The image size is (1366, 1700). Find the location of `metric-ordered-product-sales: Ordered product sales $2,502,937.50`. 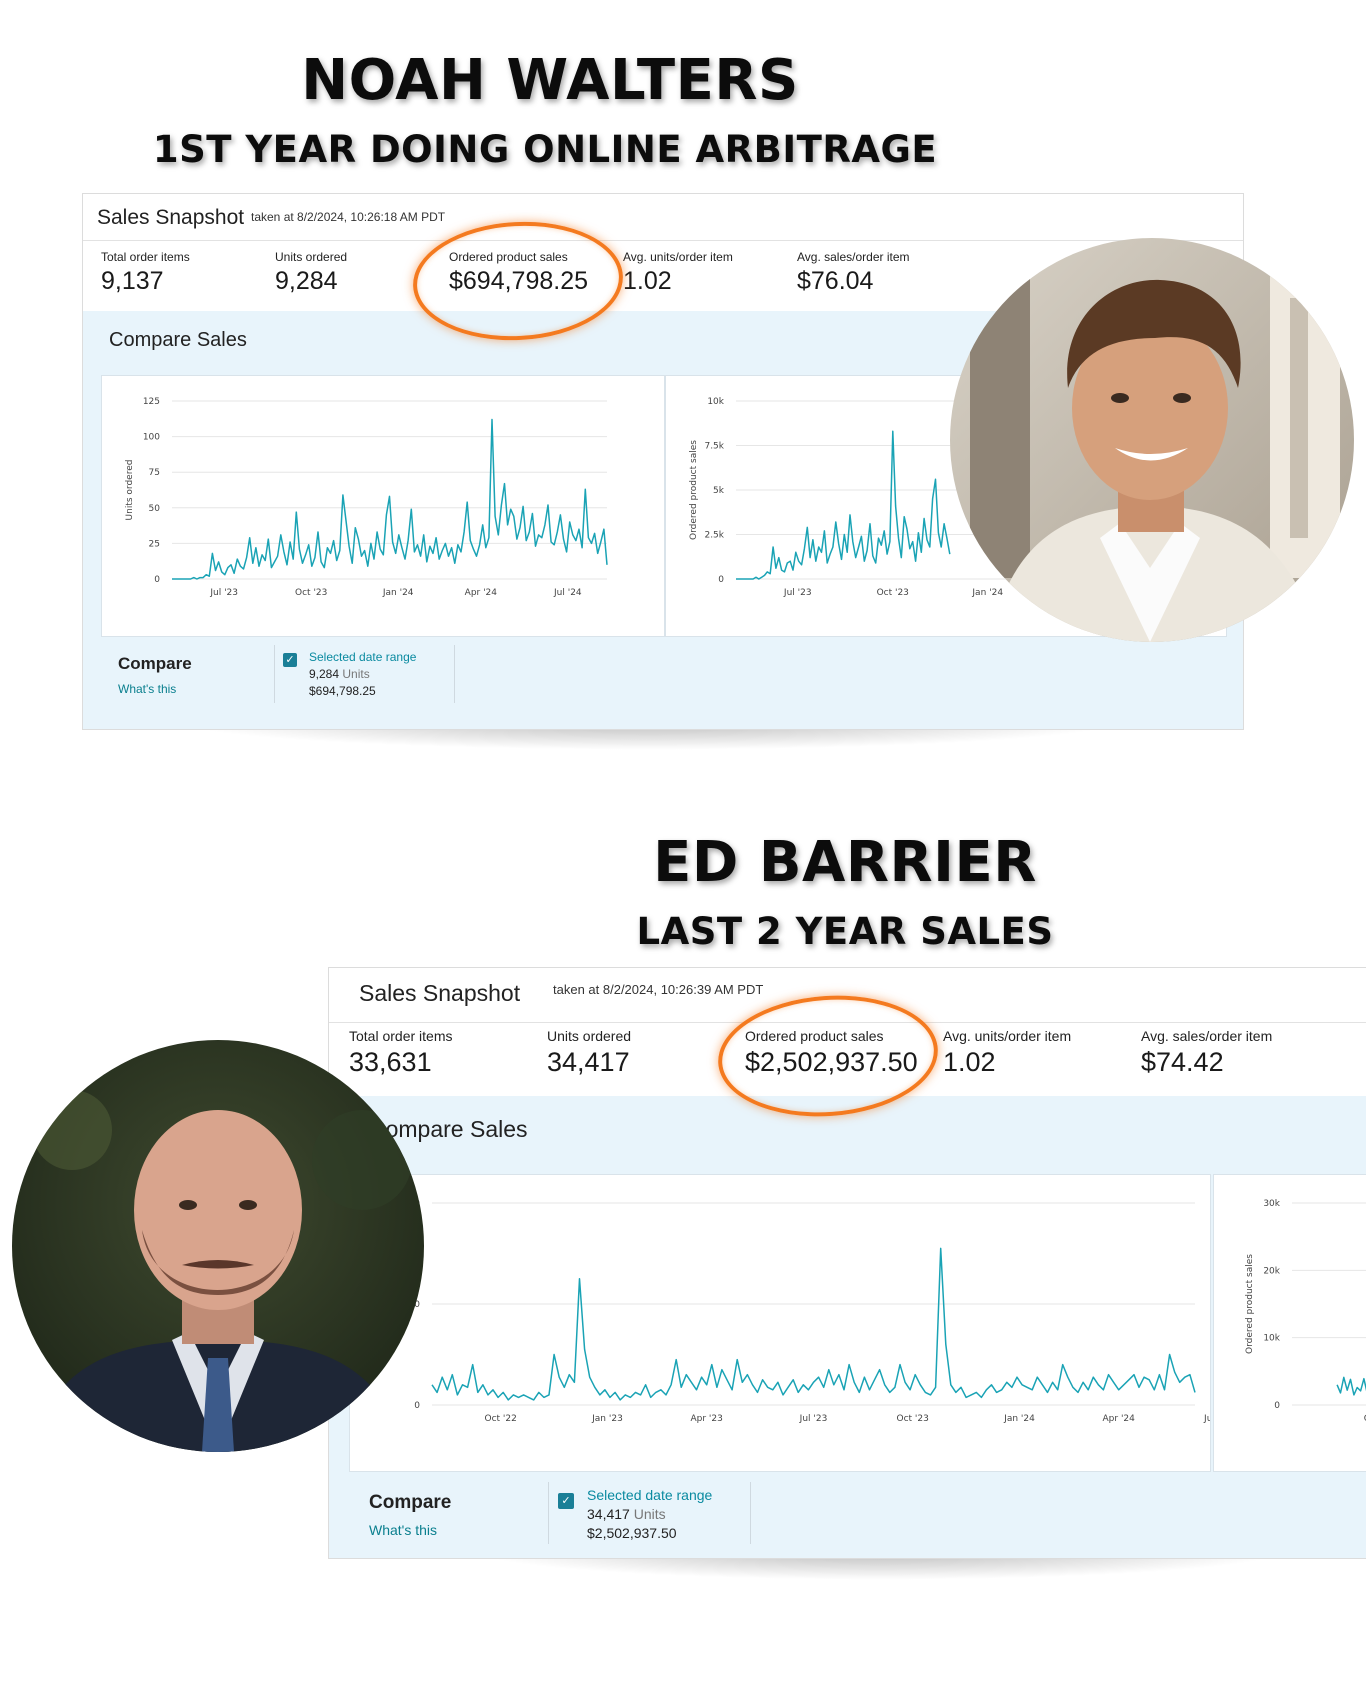

metric-ordered-product-sales: Ordered product sales $2,502,937.50 is located at coordinates (831, 1053).